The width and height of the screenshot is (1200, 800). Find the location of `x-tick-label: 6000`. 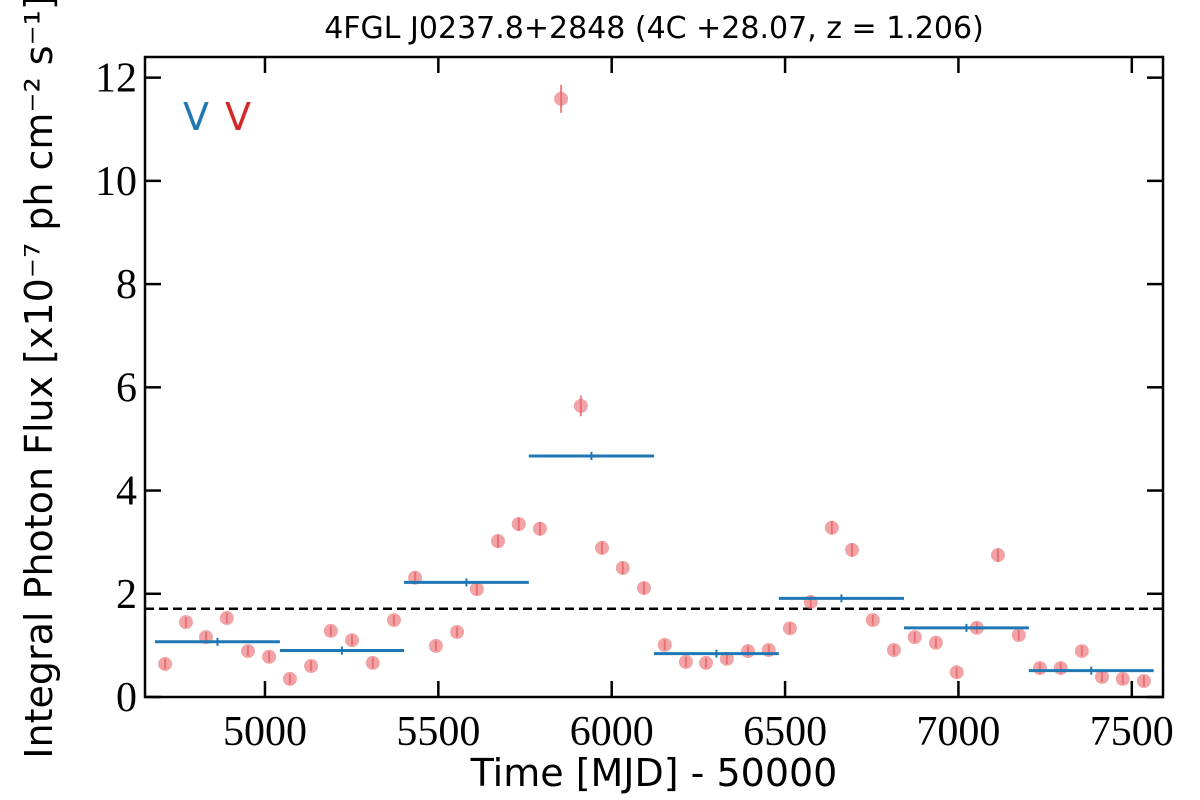

x-tick-label: 6000 is located at coordinates (612, 732).